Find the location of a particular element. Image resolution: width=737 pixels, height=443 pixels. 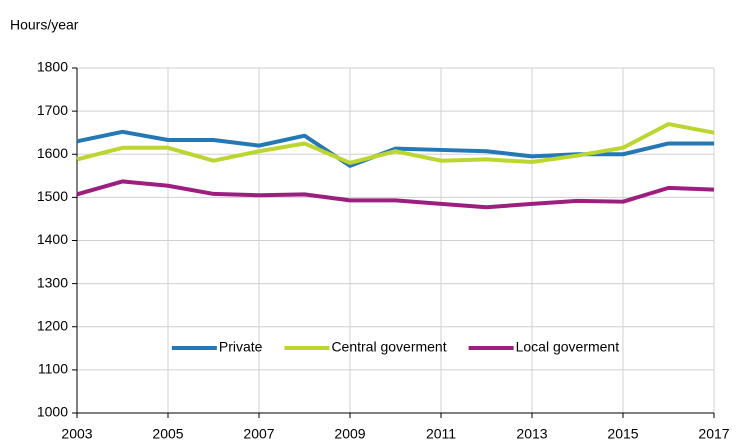

y-tick-label: 1400 is located at coordinates (52, 239).